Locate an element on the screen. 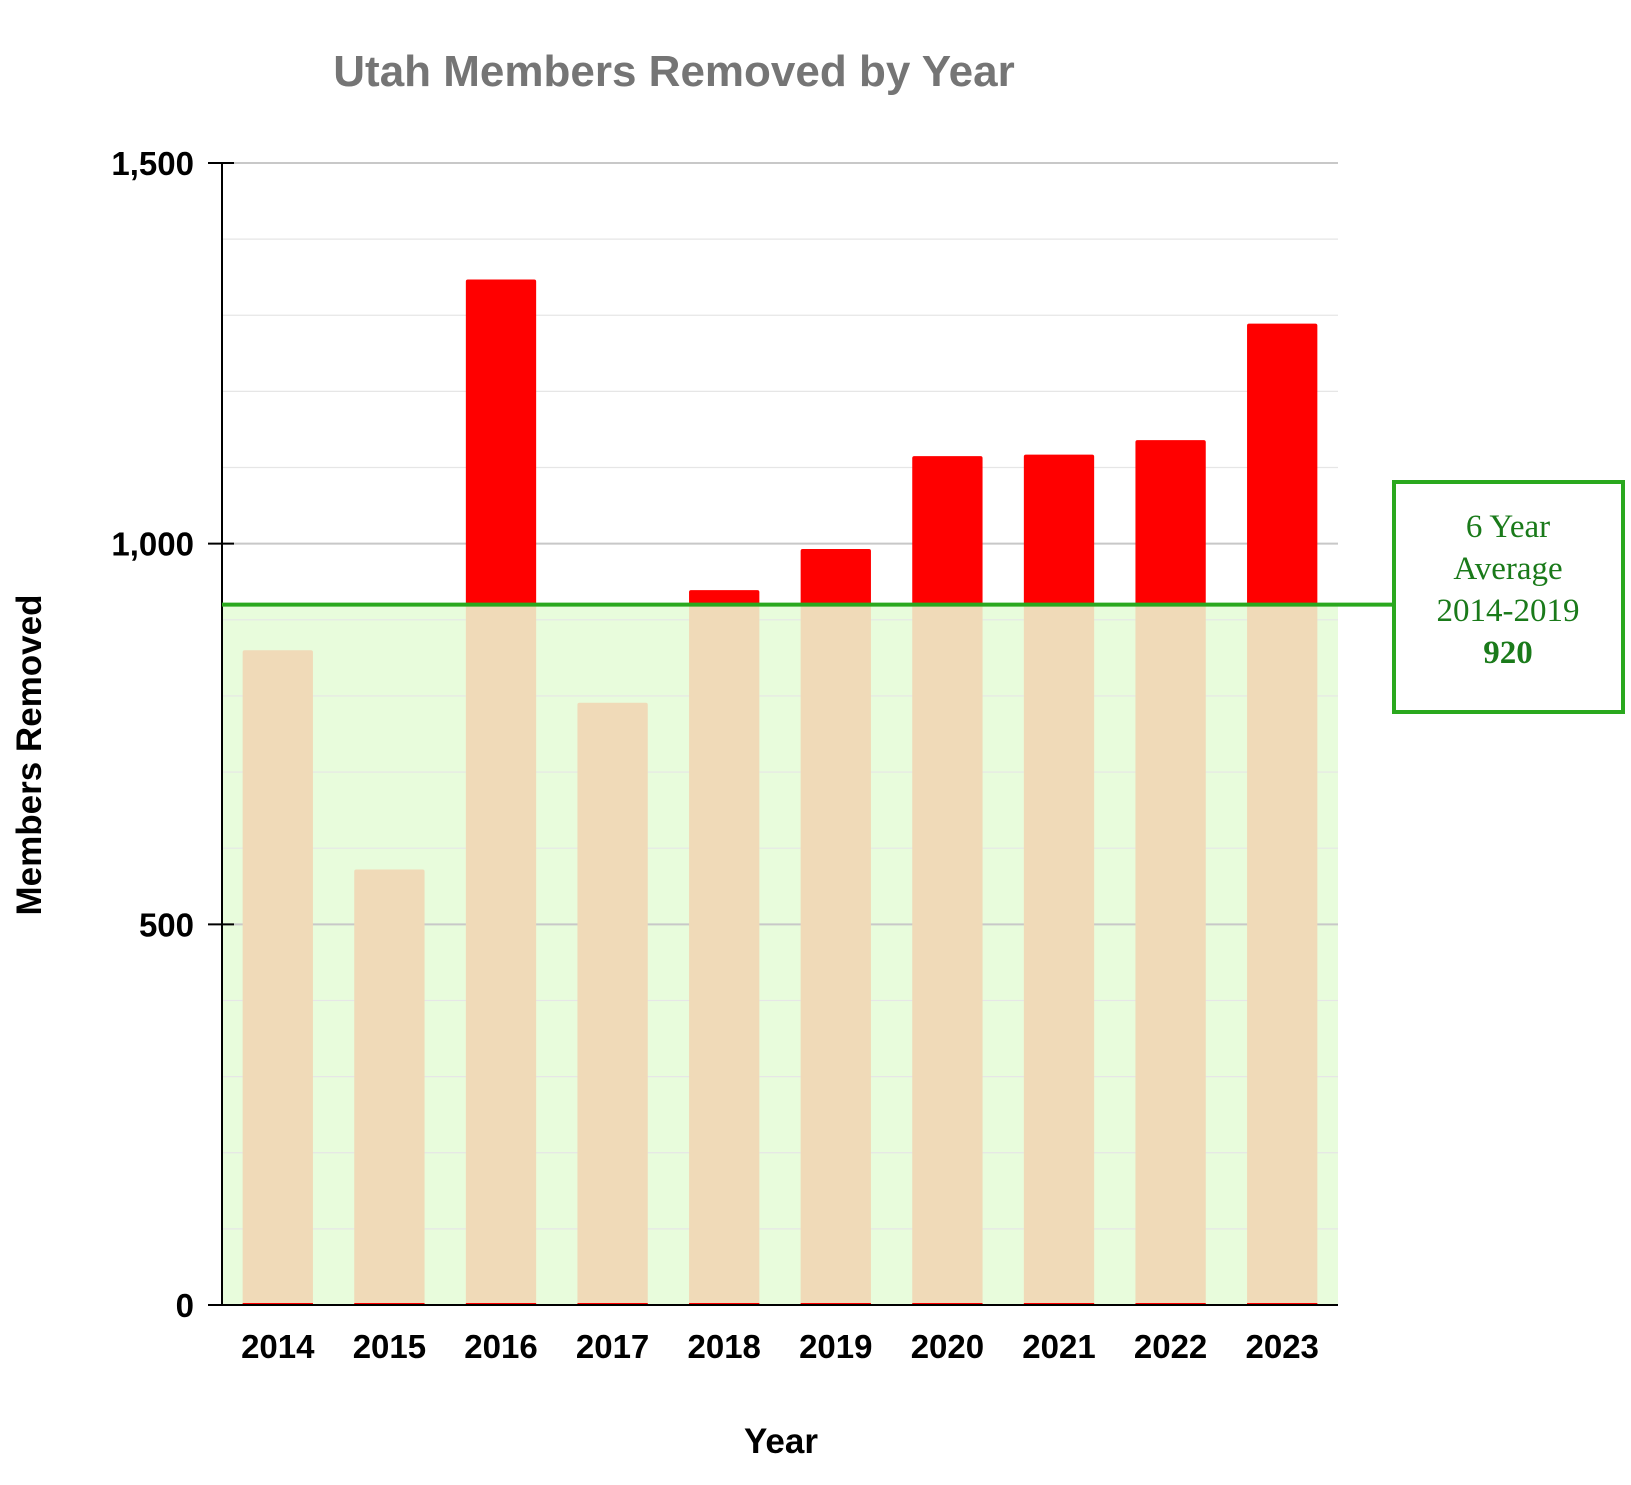 The image size is (1631, 1485). average-label-line-1: 6 Year is located at coordinates (1508, 527).